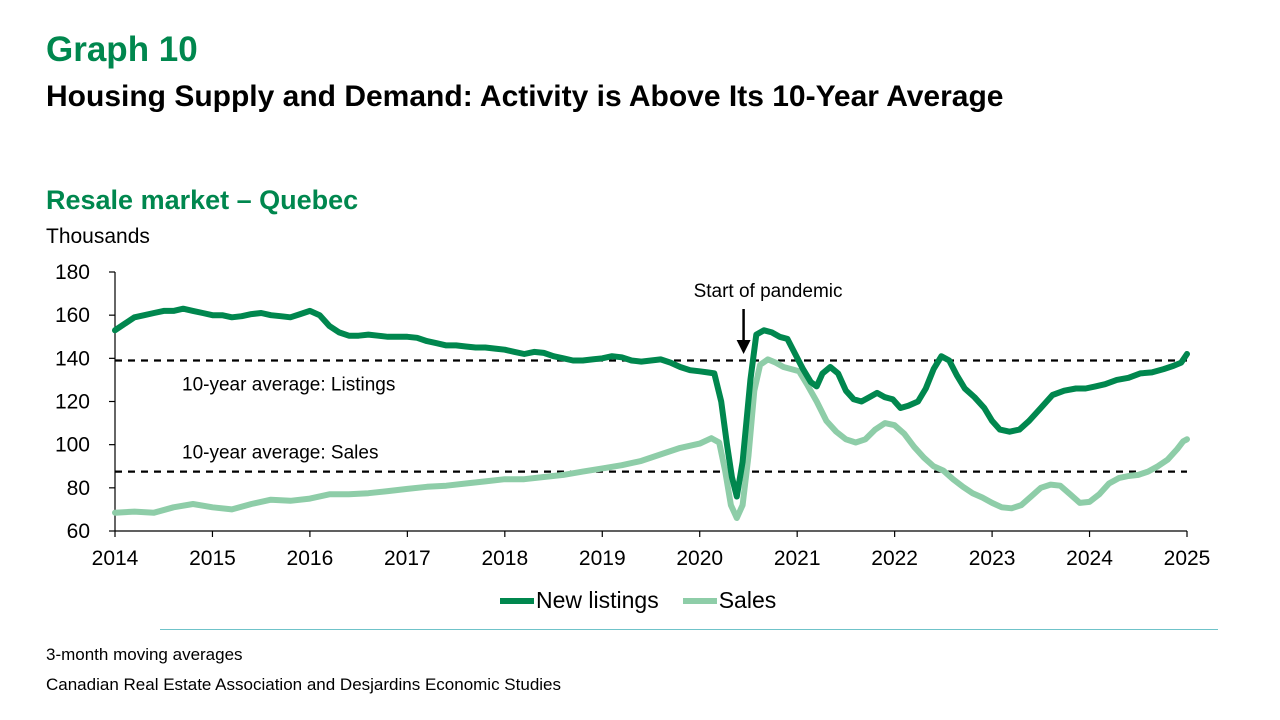 The image size is (1280, 720). I want to click on y-tick-label: 60, so click(78, 531).